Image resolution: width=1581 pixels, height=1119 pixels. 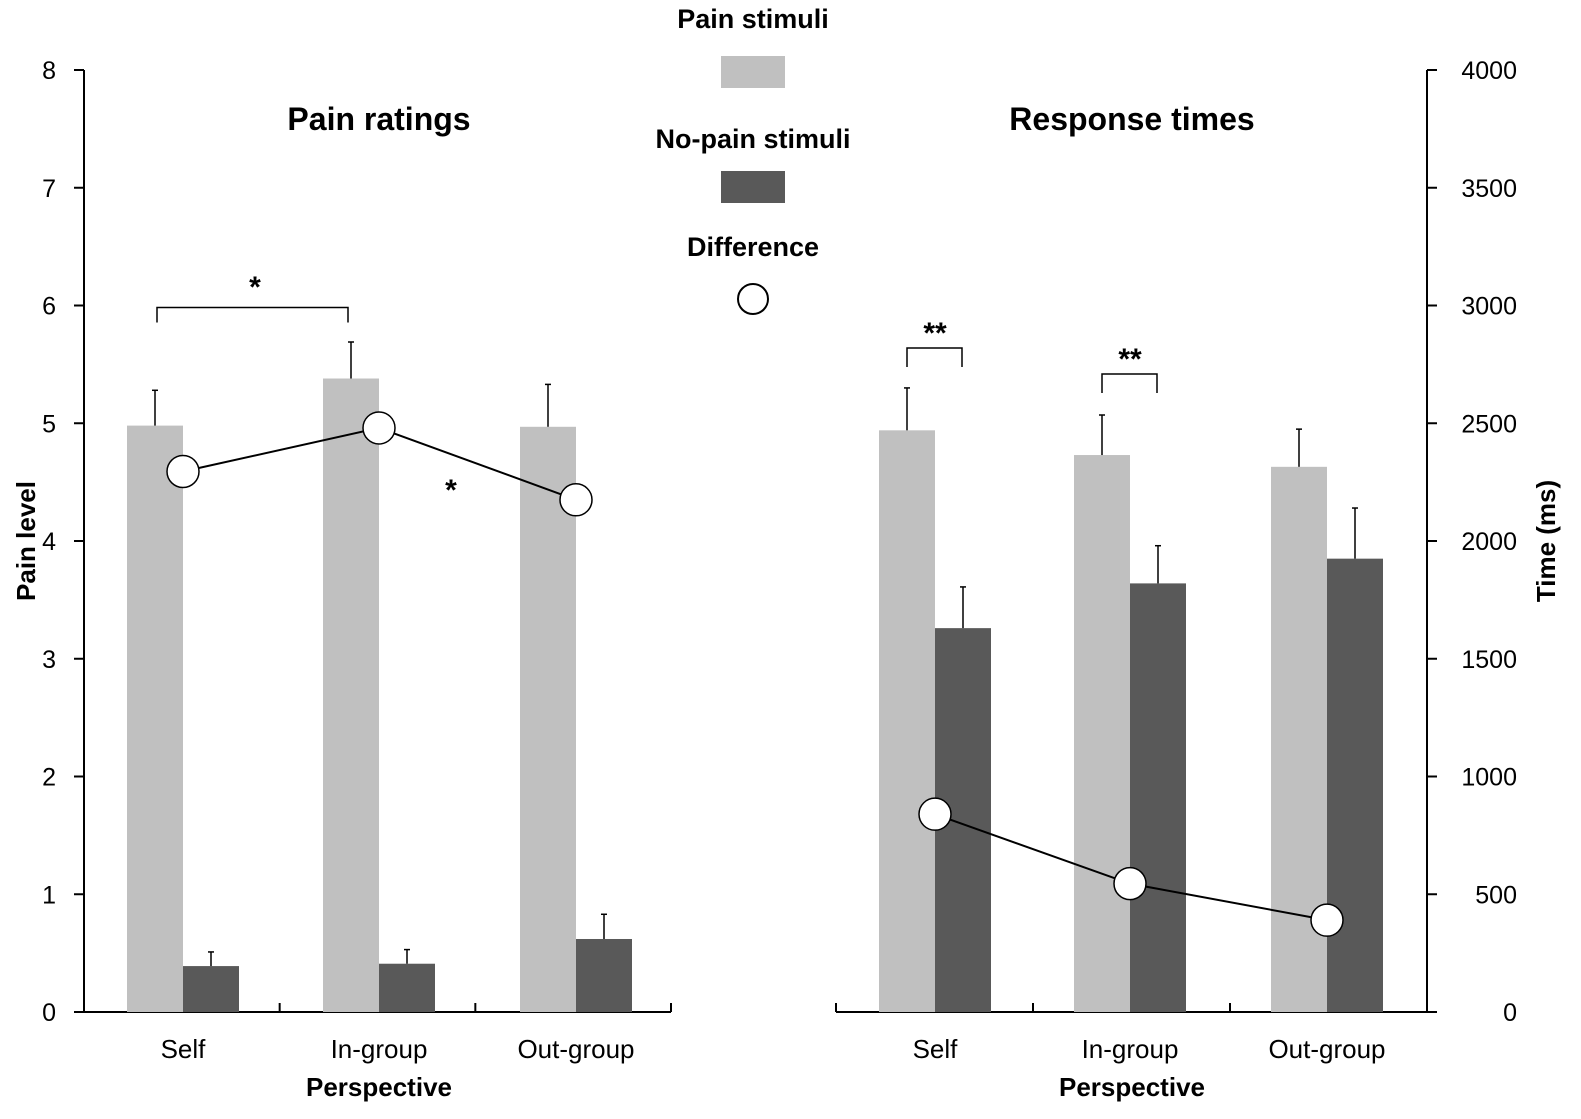 What do you see at coordinates (49, 542) in the screenshot?
I see `y-tick-label: 4` at bounding box center [49, 542].